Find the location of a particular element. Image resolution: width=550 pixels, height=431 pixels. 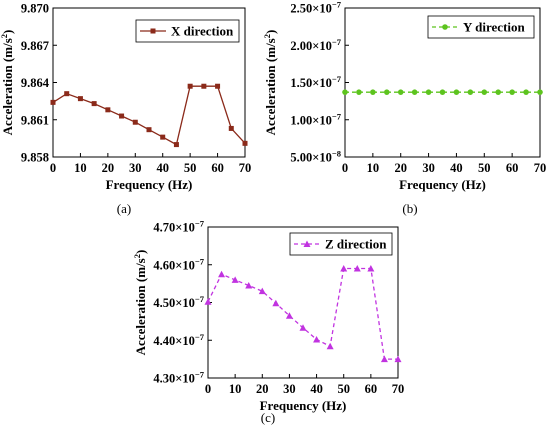

y-tick-label: 9.861 is located at coordinates (35, 120).